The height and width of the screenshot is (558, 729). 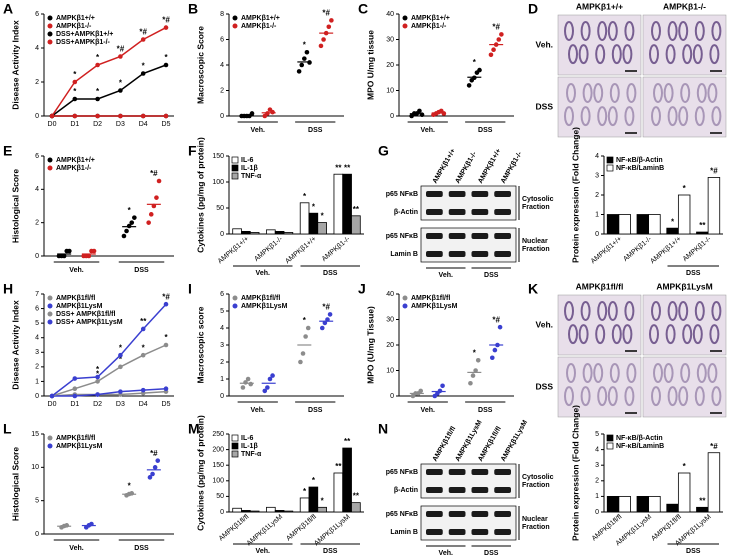 I want to click on x-category-label: Veh., so click(x=76, y=270).